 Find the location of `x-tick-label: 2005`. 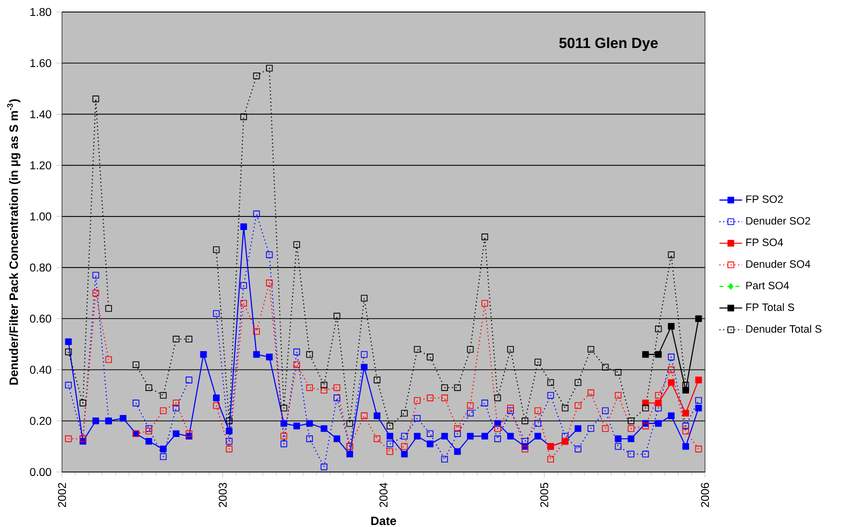

x-tick-label: 2005 is located at coordinates (544, 495).